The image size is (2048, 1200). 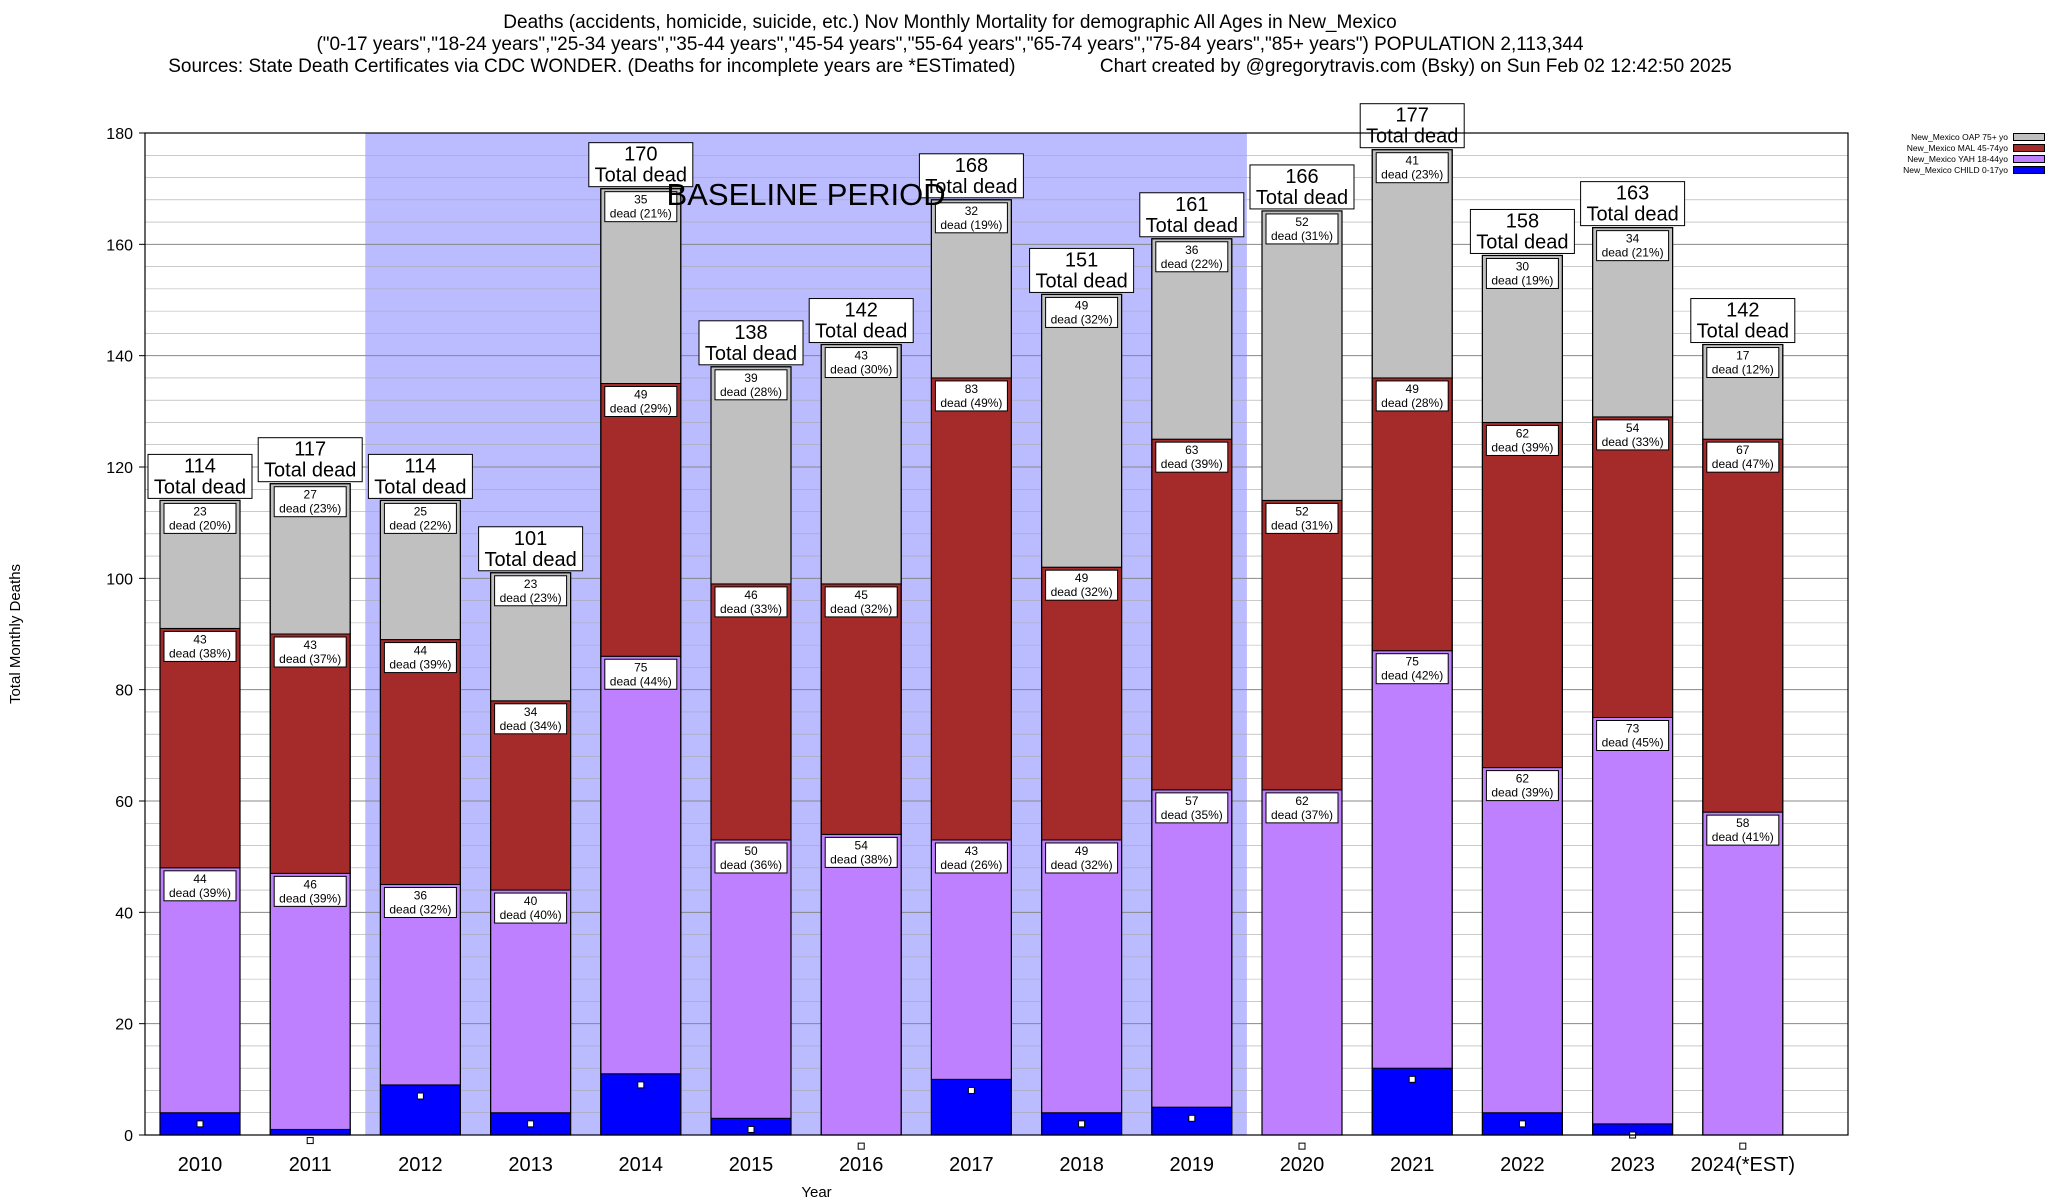 I want to click on segment-label-count: 49, so click(x=641, y=395).